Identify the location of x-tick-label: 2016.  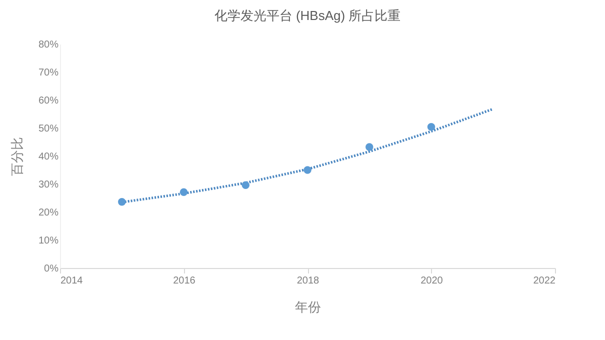
(184, 281).